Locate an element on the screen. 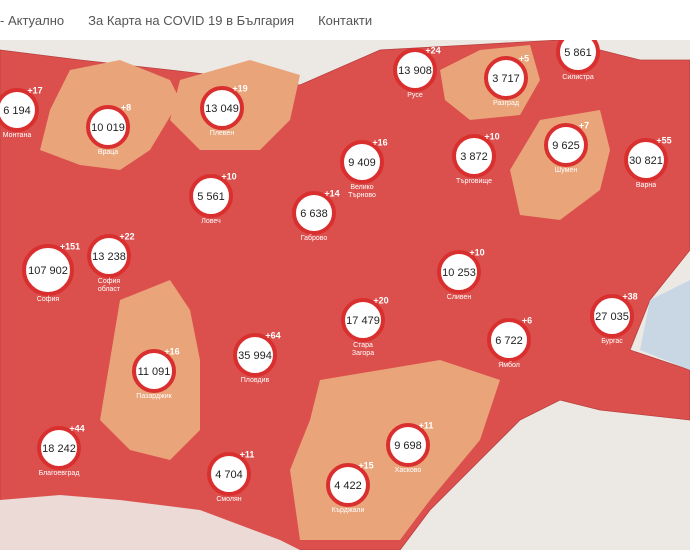  nav-link: Контакти is located at coordinates (345, 20).